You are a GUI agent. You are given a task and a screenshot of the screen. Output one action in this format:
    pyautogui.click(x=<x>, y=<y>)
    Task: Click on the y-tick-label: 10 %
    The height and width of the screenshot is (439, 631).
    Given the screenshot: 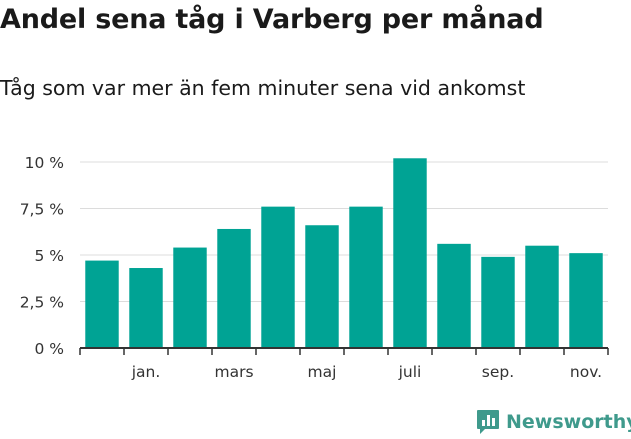 What is the action you would take?
    pyautogui.click(x=44, y=163)
    